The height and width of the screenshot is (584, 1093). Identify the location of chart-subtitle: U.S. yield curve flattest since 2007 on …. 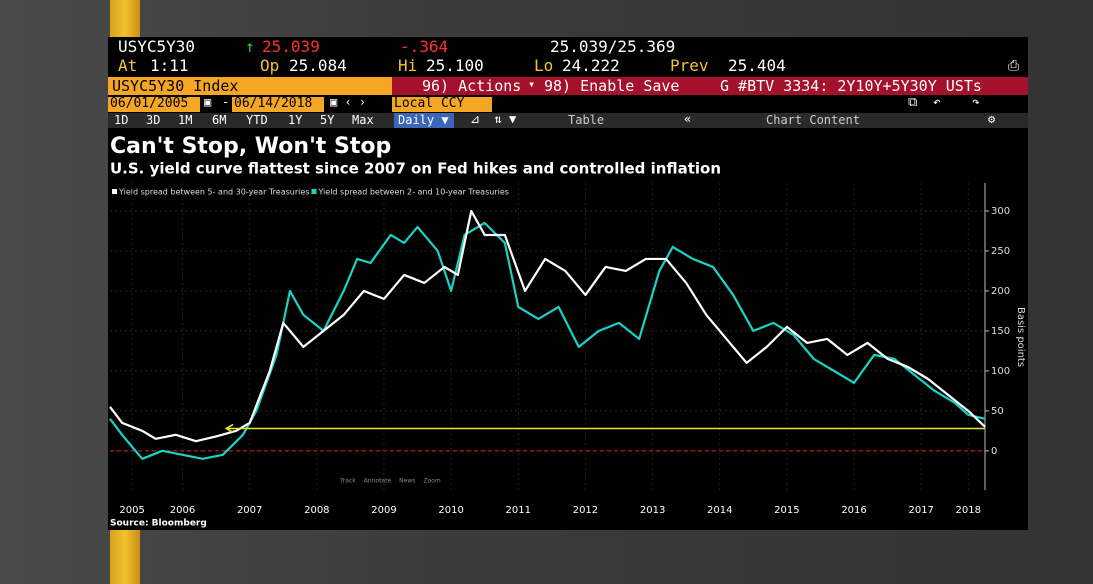
(415, 169).